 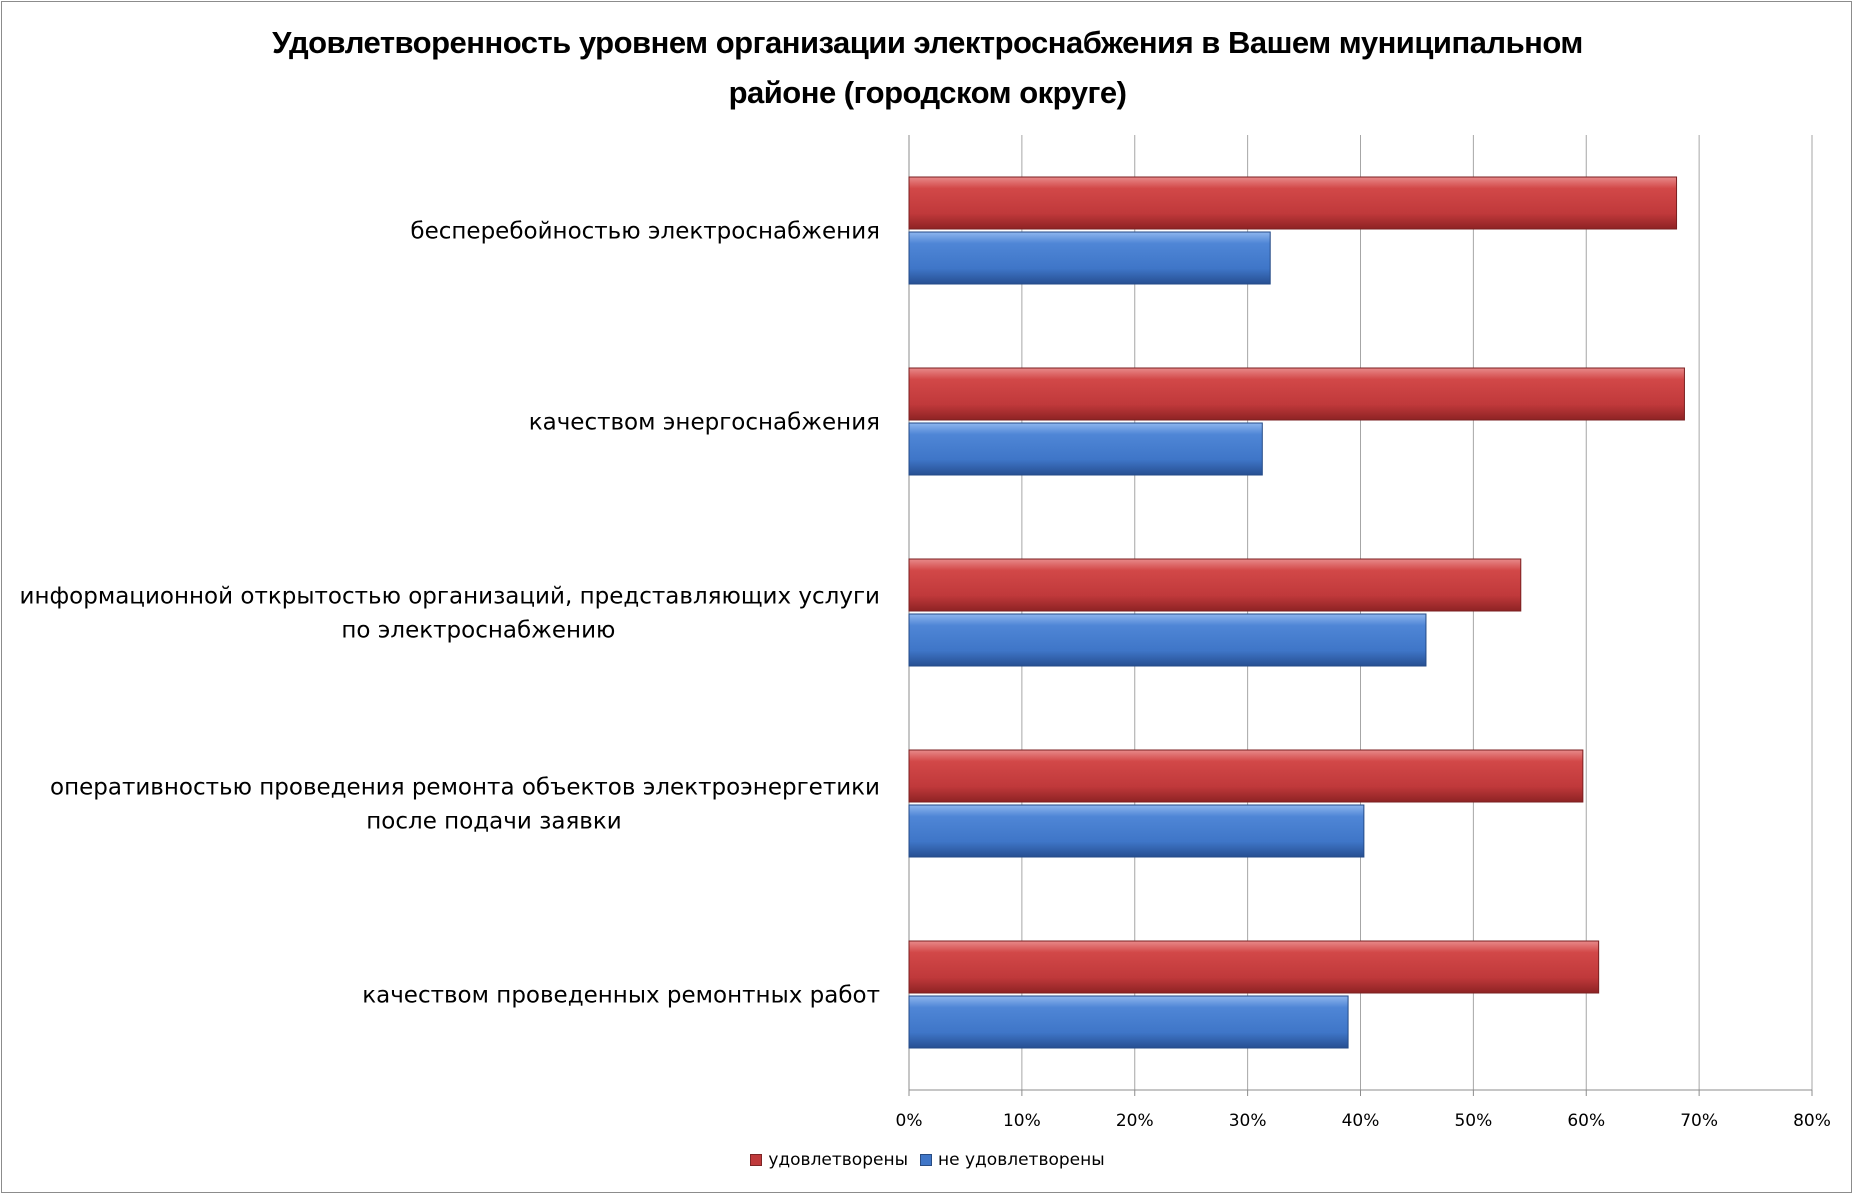 I want to click on chart-title-line-2: районе (городском округе), so click(x=927, y=92).